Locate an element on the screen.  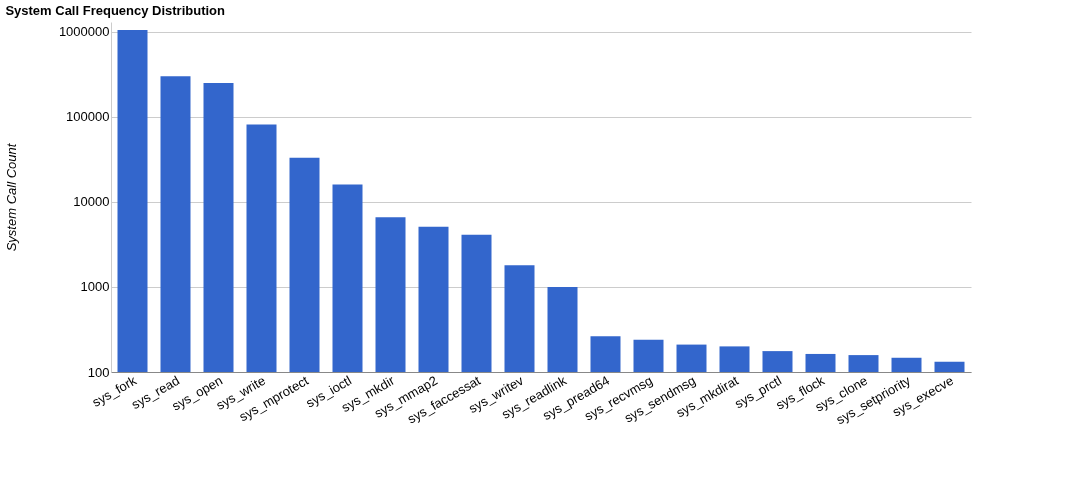
chart-title: System Call Frequency Distribution is located at coordinates (115, 10).